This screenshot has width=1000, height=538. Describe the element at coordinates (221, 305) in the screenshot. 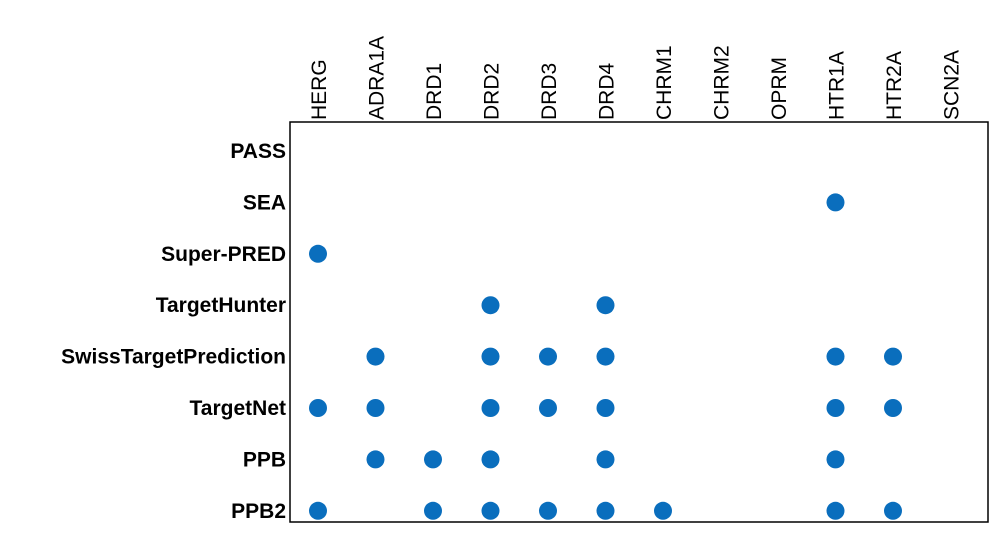

I see `y-tick-label-targethunter: TargetHunter` at that location.